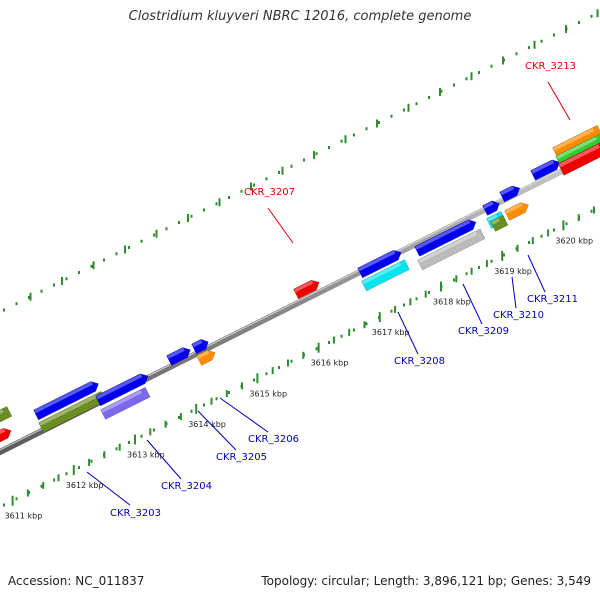  I want to click on kbp-tick-label: 3616 kbp, so click(330, 363).